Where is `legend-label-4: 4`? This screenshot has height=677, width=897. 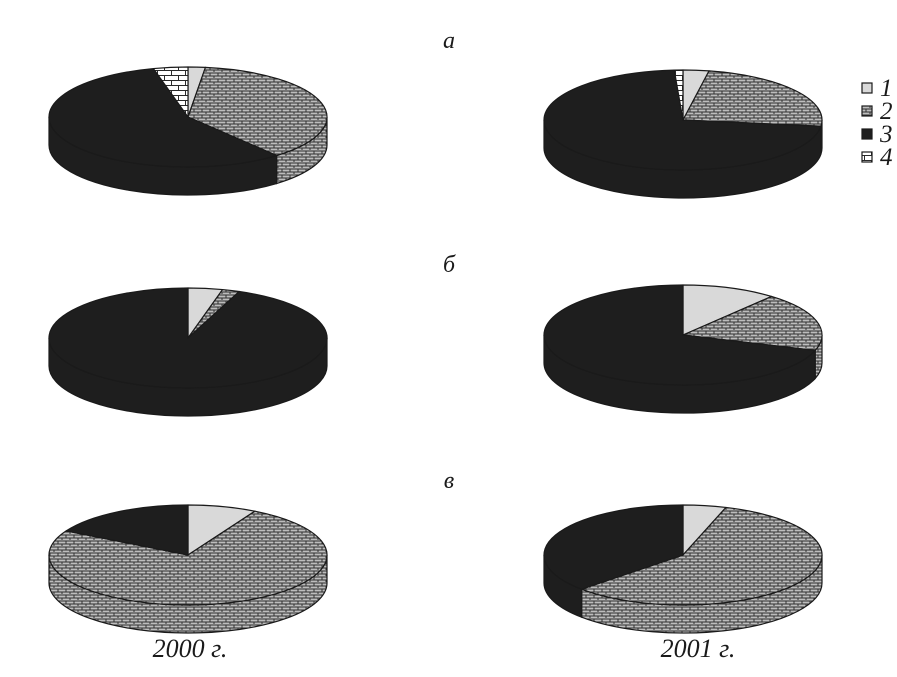
legend-label-4: 4 is located at coordinates (886, 157).